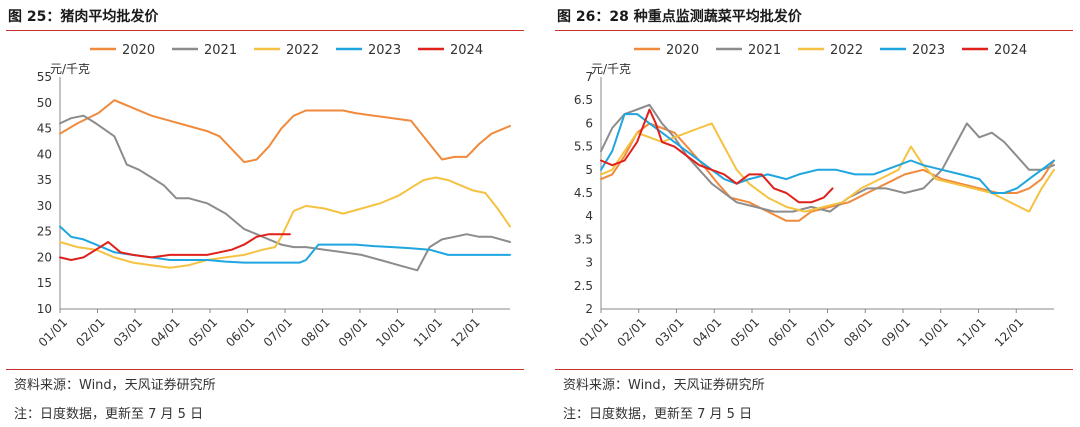  What do you see at coordinates (44, 232) in the screenshot?
I see `y-tick-label: 25` at bounding box center [44, 232].